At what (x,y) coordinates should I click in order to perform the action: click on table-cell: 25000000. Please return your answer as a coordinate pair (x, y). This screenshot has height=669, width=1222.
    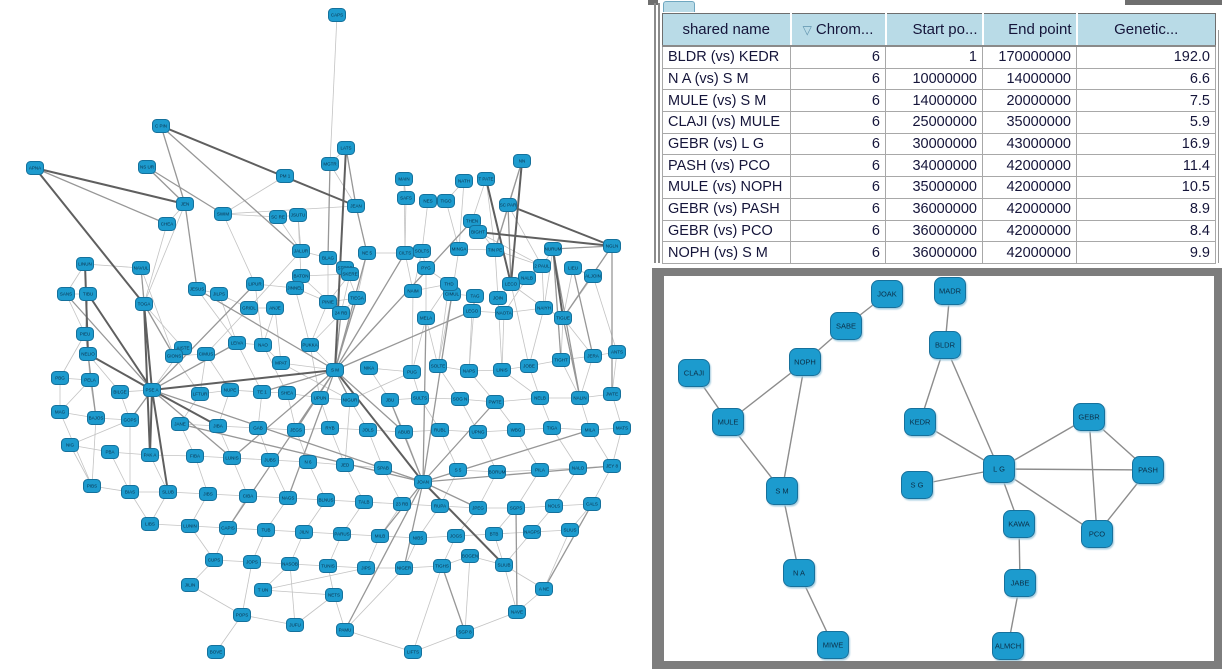
    Looking at the image, I should click on (934, 122).